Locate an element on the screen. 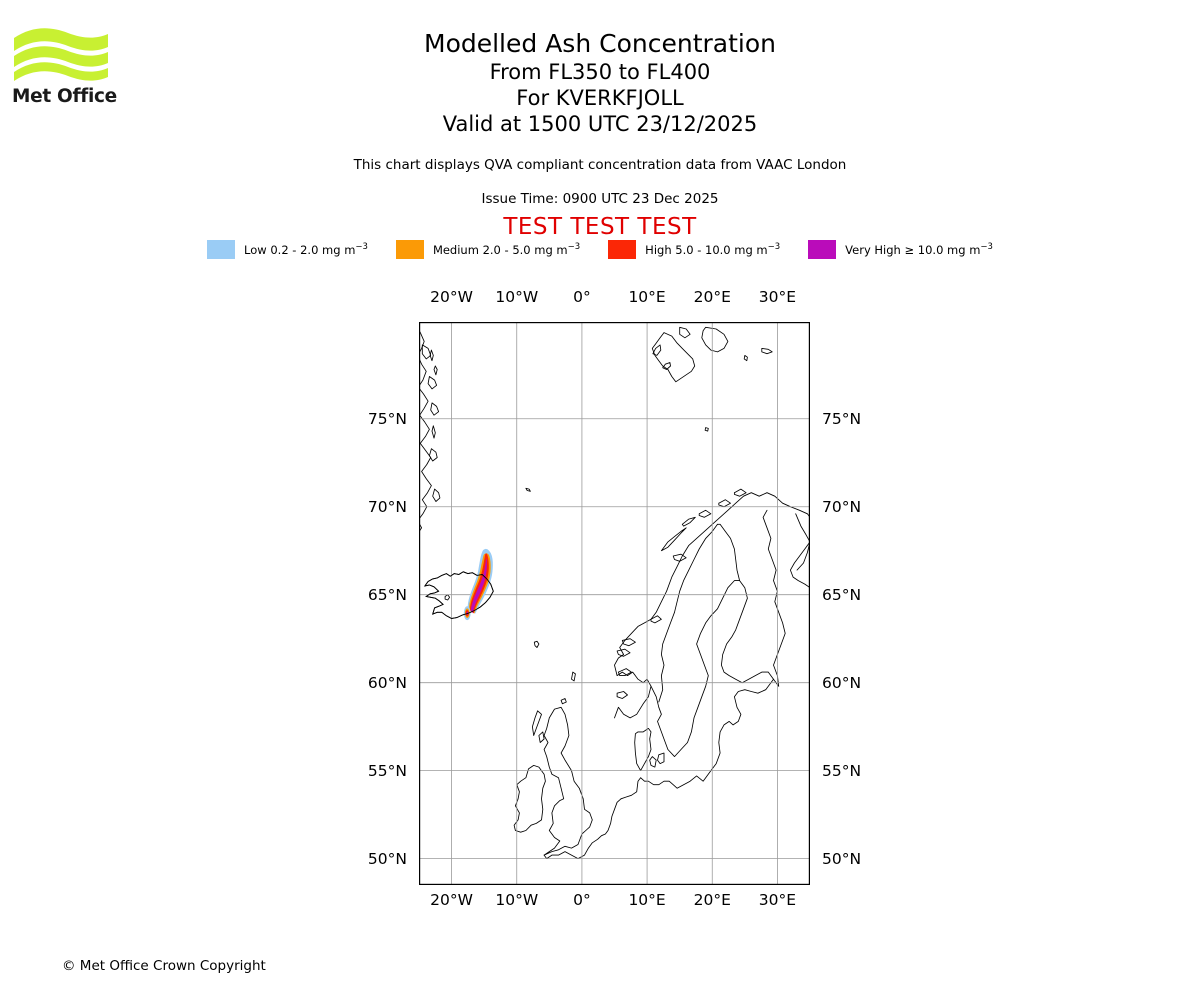 The image size is (1200, 1000). legend-swatch-very-high is located at coordinates (822, 249).